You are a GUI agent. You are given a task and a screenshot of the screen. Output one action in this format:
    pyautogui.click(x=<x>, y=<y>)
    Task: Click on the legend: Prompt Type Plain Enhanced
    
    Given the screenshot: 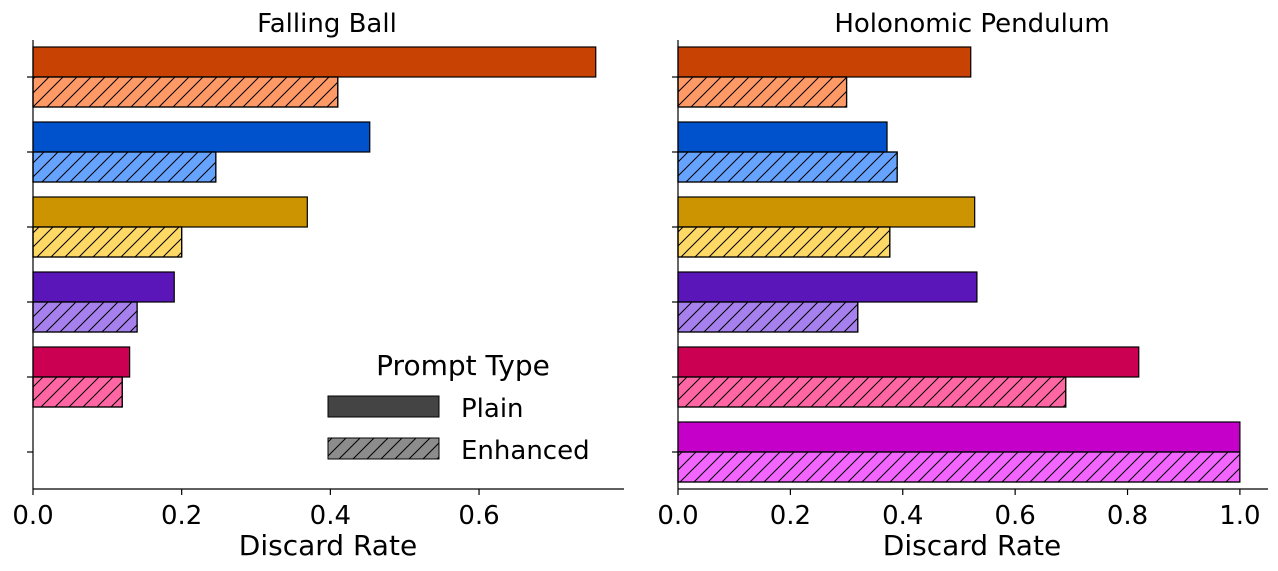 What is the action you would take?
    pyautogui.click(x=458, y=407)
    